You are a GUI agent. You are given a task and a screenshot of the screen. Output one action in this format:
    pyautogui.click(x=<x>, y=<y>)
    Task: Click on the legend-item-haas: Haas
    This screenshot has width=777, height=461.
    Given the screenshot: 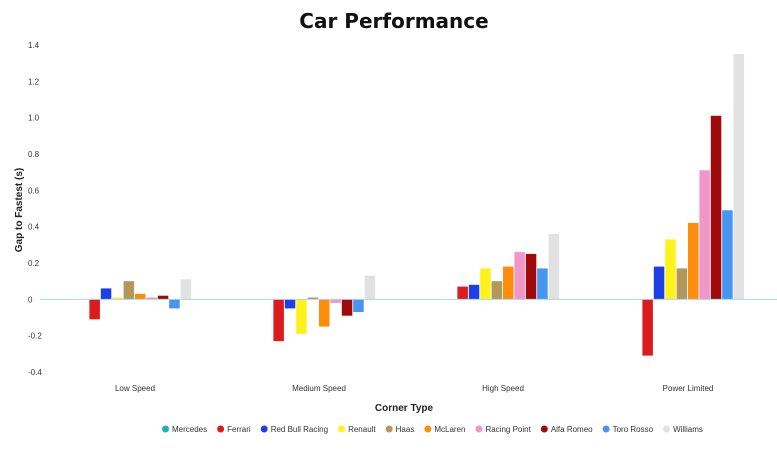 What is the action you would take?
    pyautogui.click(x=400, y=429)
    